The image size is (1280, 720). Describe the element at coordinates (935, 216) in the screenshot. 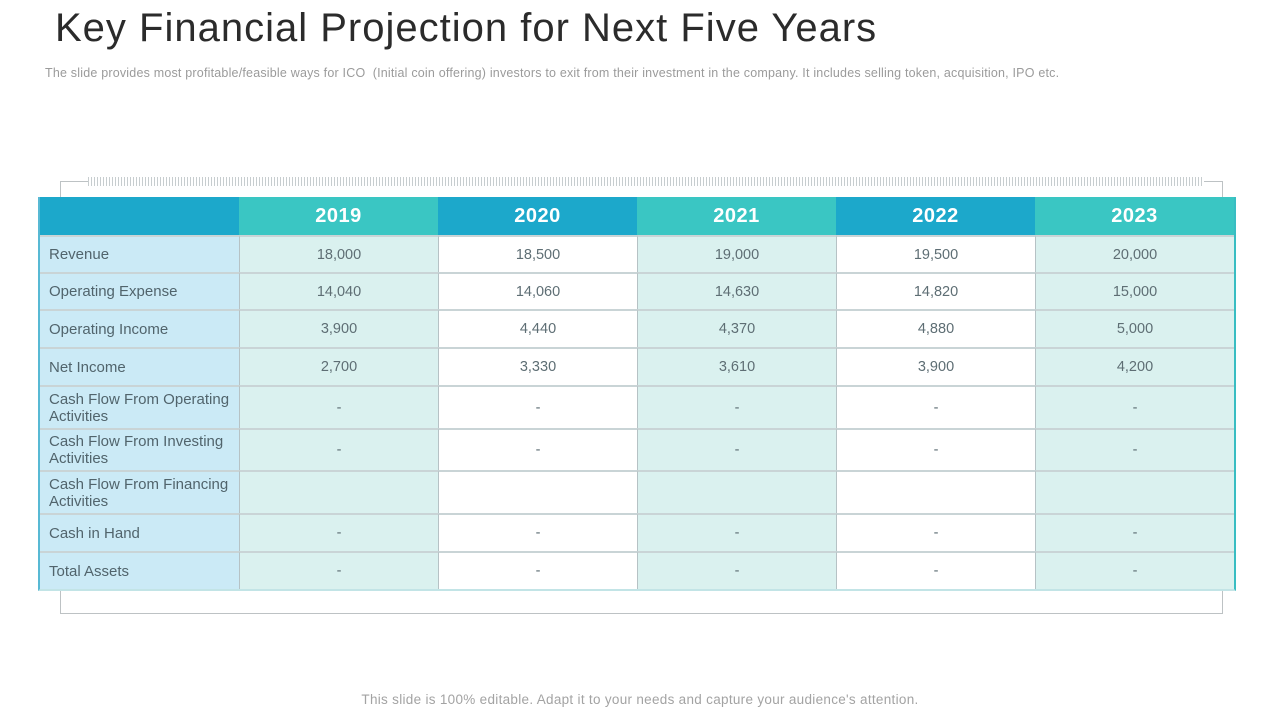

I see `year-header-2022: 2022` at that location.